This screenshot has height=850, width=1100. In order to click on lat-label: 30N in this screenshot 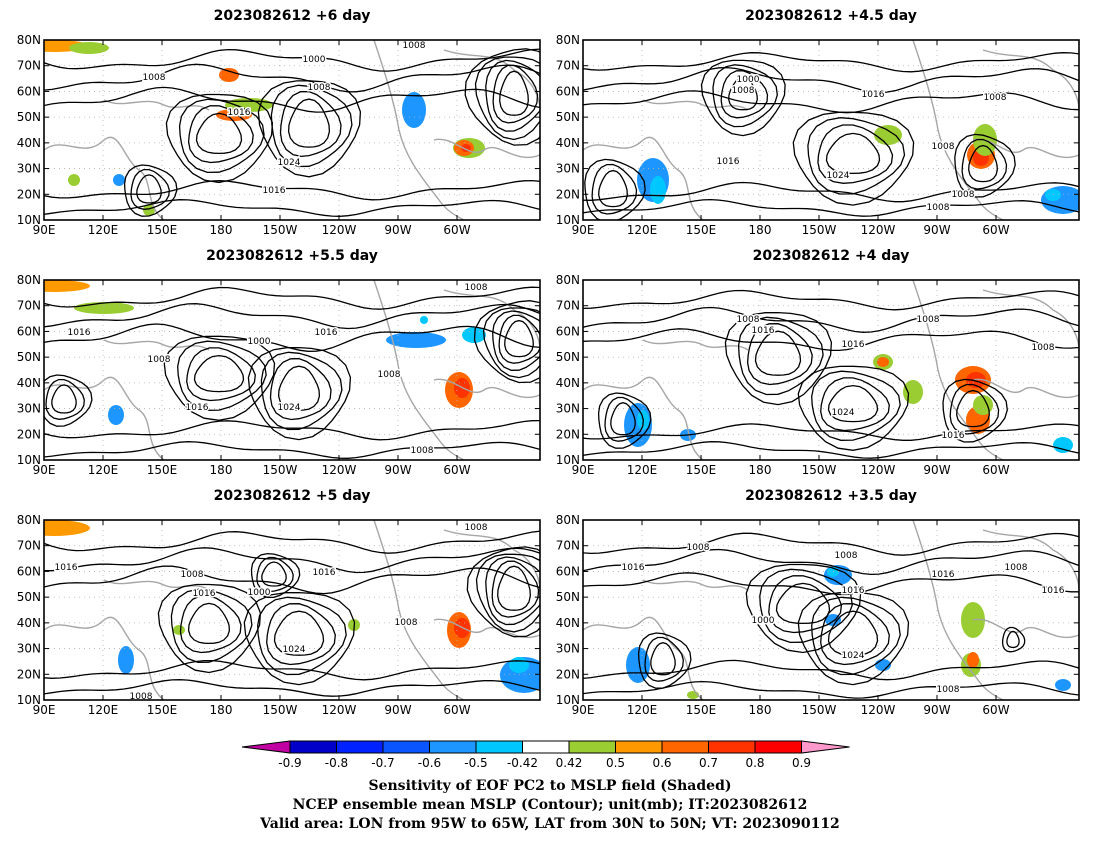, I will do `click(568, 649)`.